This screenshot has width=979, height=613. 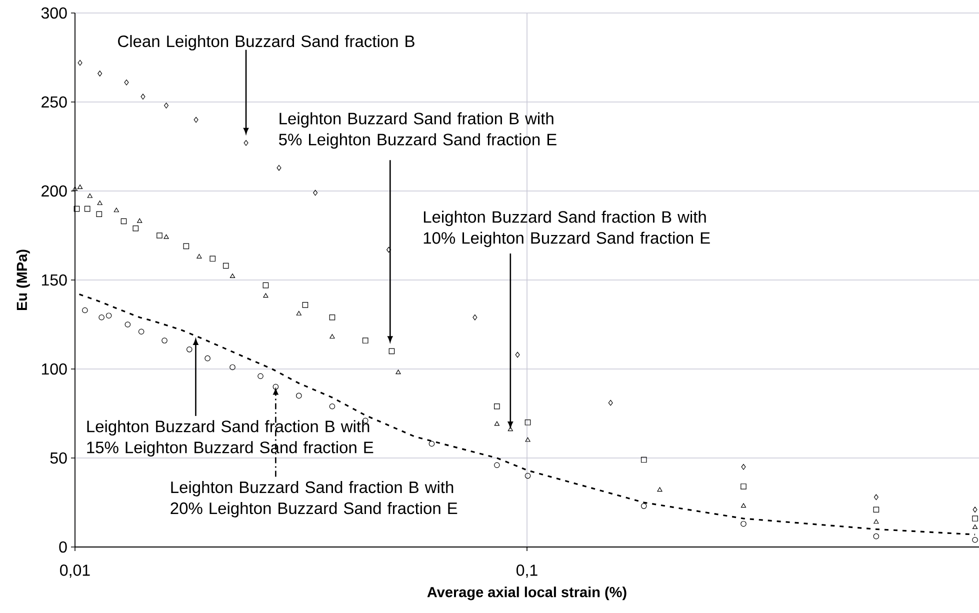 What do you see at coordinates (23, 280) in the screenshot?
I see `y-axis-title: Eu (MPa)` at bounding box center [23, 280].